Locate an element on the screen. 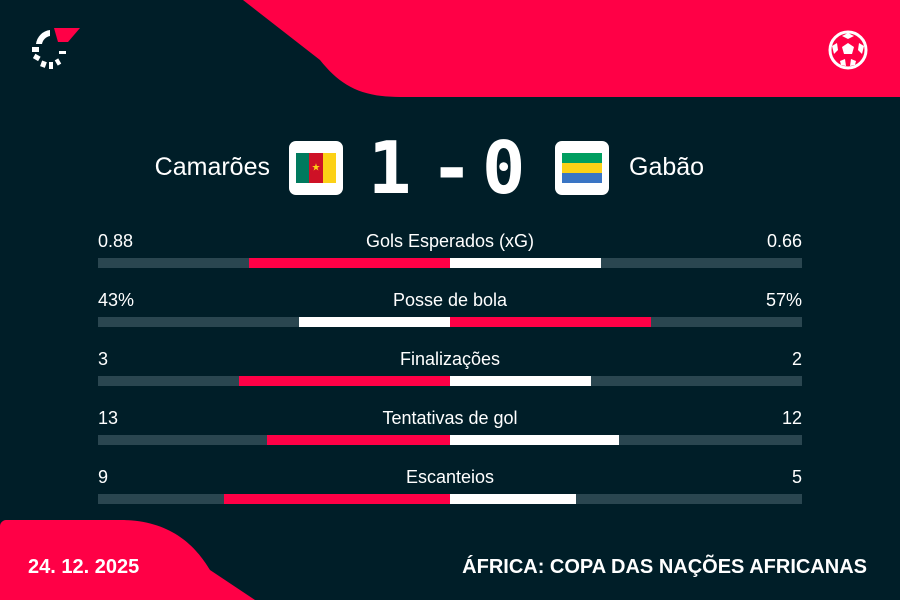 The height and width of the screenshot is (600, 900). flag-stripe: ★ is located at coordinates (316, 168).